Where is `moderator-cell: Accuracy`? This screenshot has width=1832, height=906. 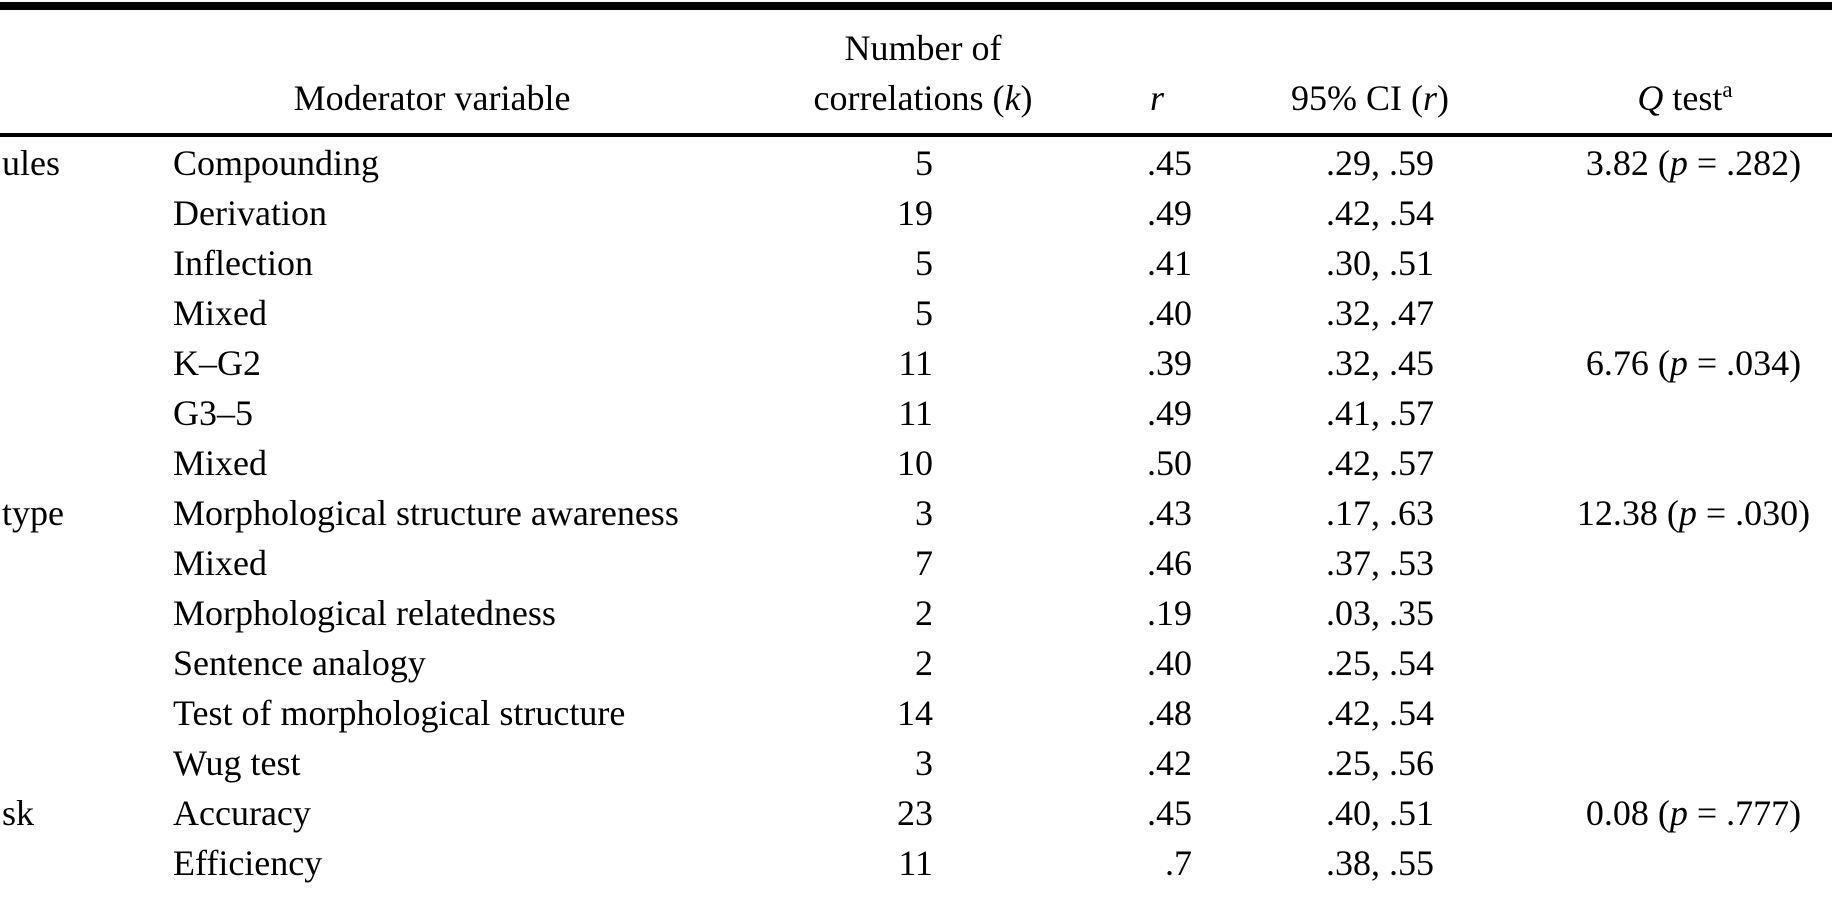
moderator-cell: Accuracy is located at coordinates (242, 813).